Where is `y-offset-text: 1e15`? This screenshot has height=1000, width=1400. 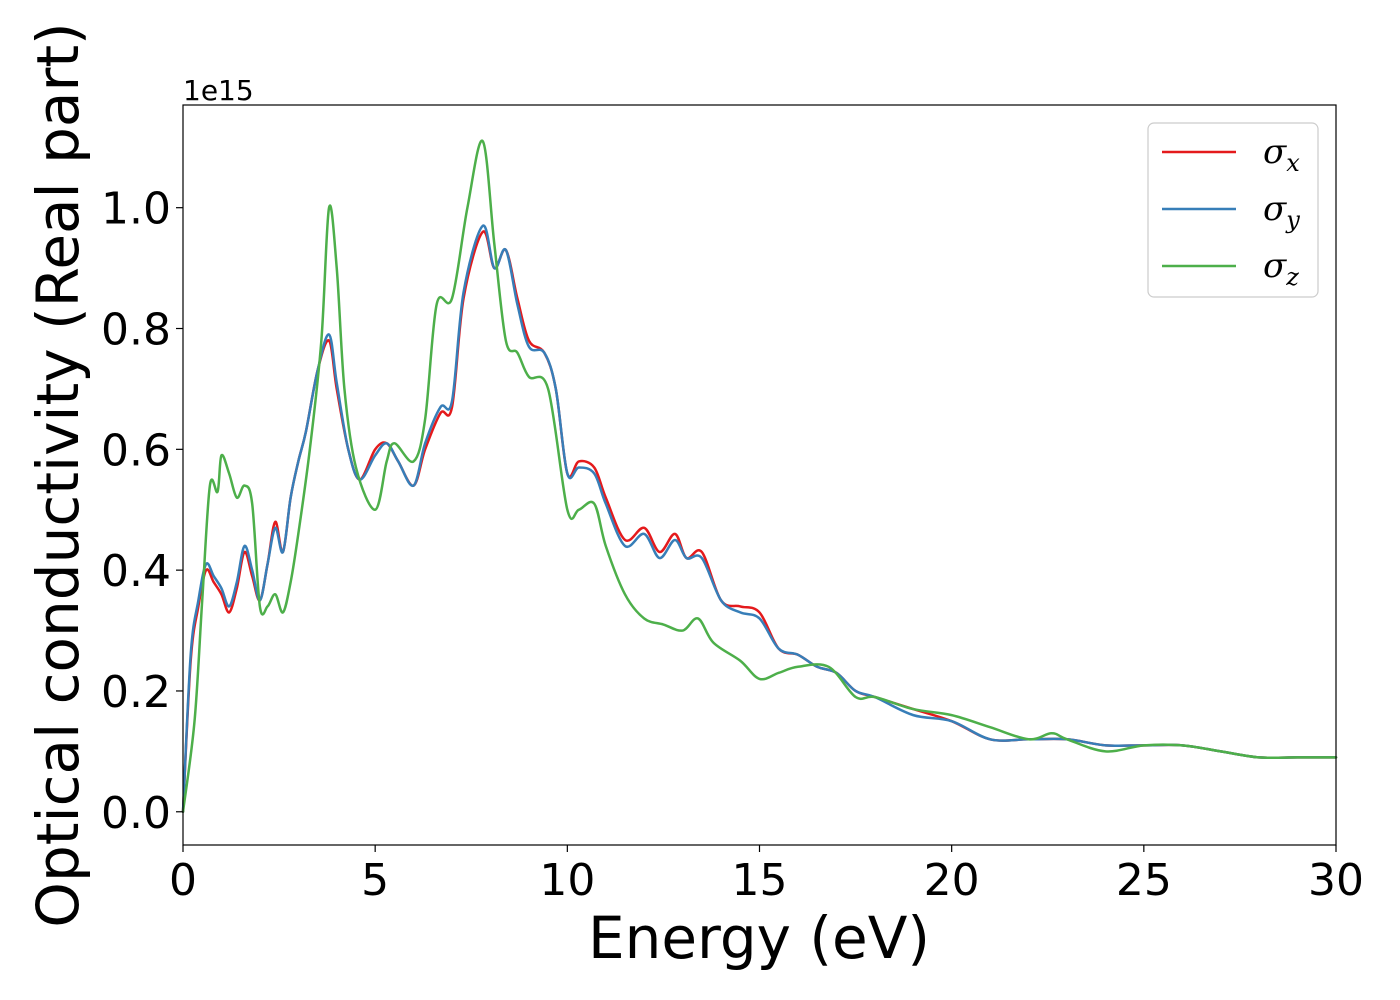 y-offset-text: 1e15 is located at coordinates (218, 90).